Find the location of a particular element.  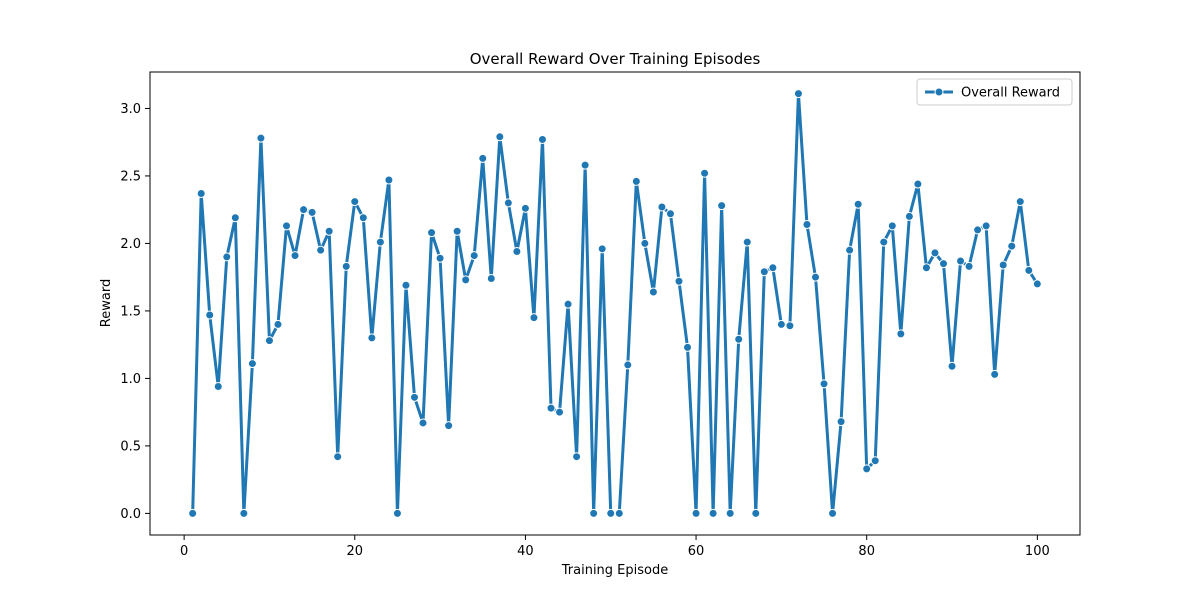

x-tick-label: 0 is located at coordinates (184, 551).